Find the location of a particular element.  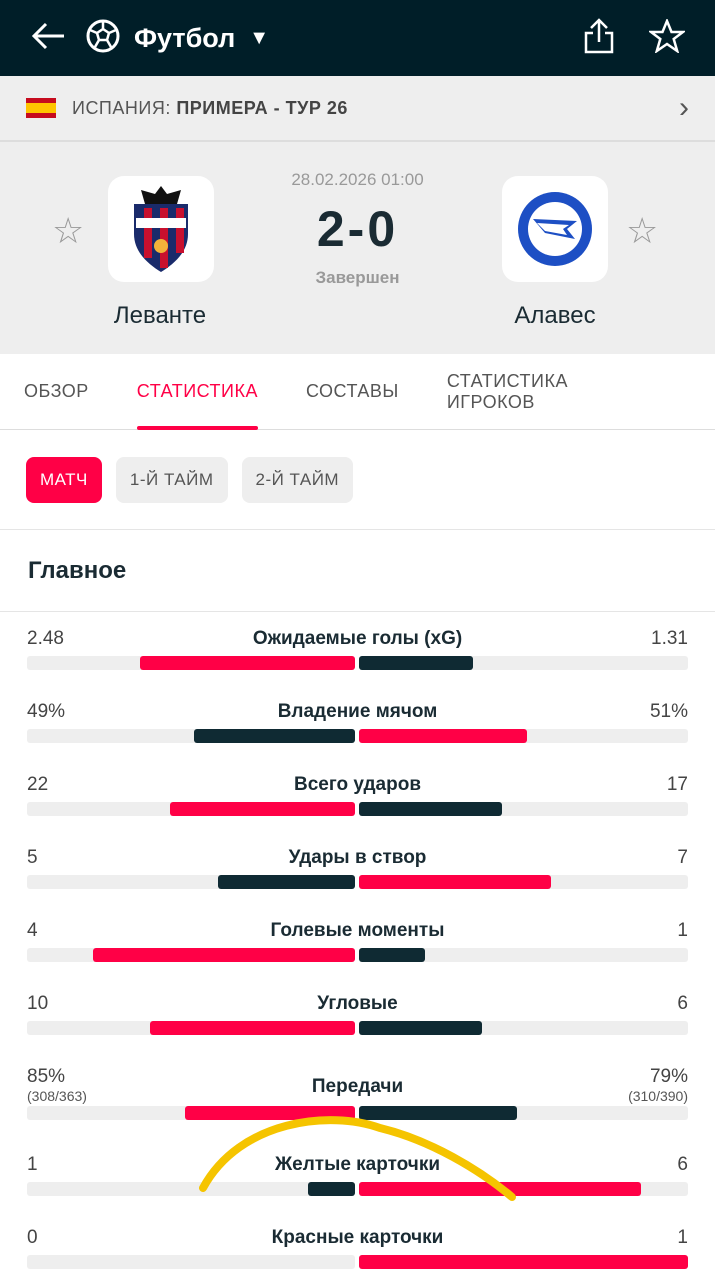

dropdown-triangle-icon: ▼ is located at coordinates (259, 37).